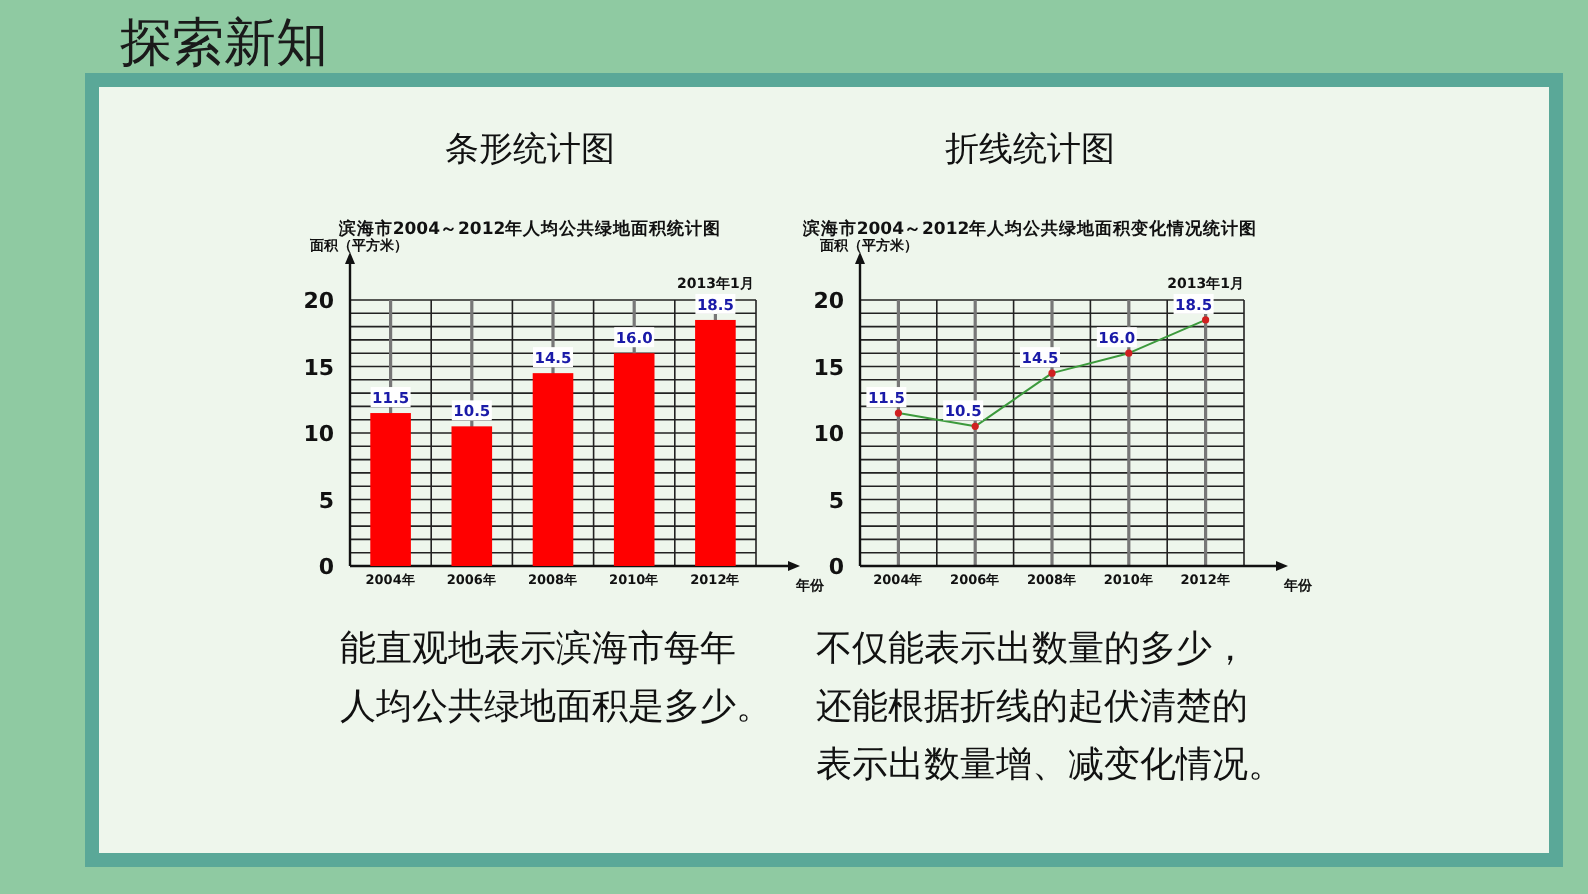 This screenshot has width=1588, height=894. I want to click on text: 探索新知, so click(224, 44).